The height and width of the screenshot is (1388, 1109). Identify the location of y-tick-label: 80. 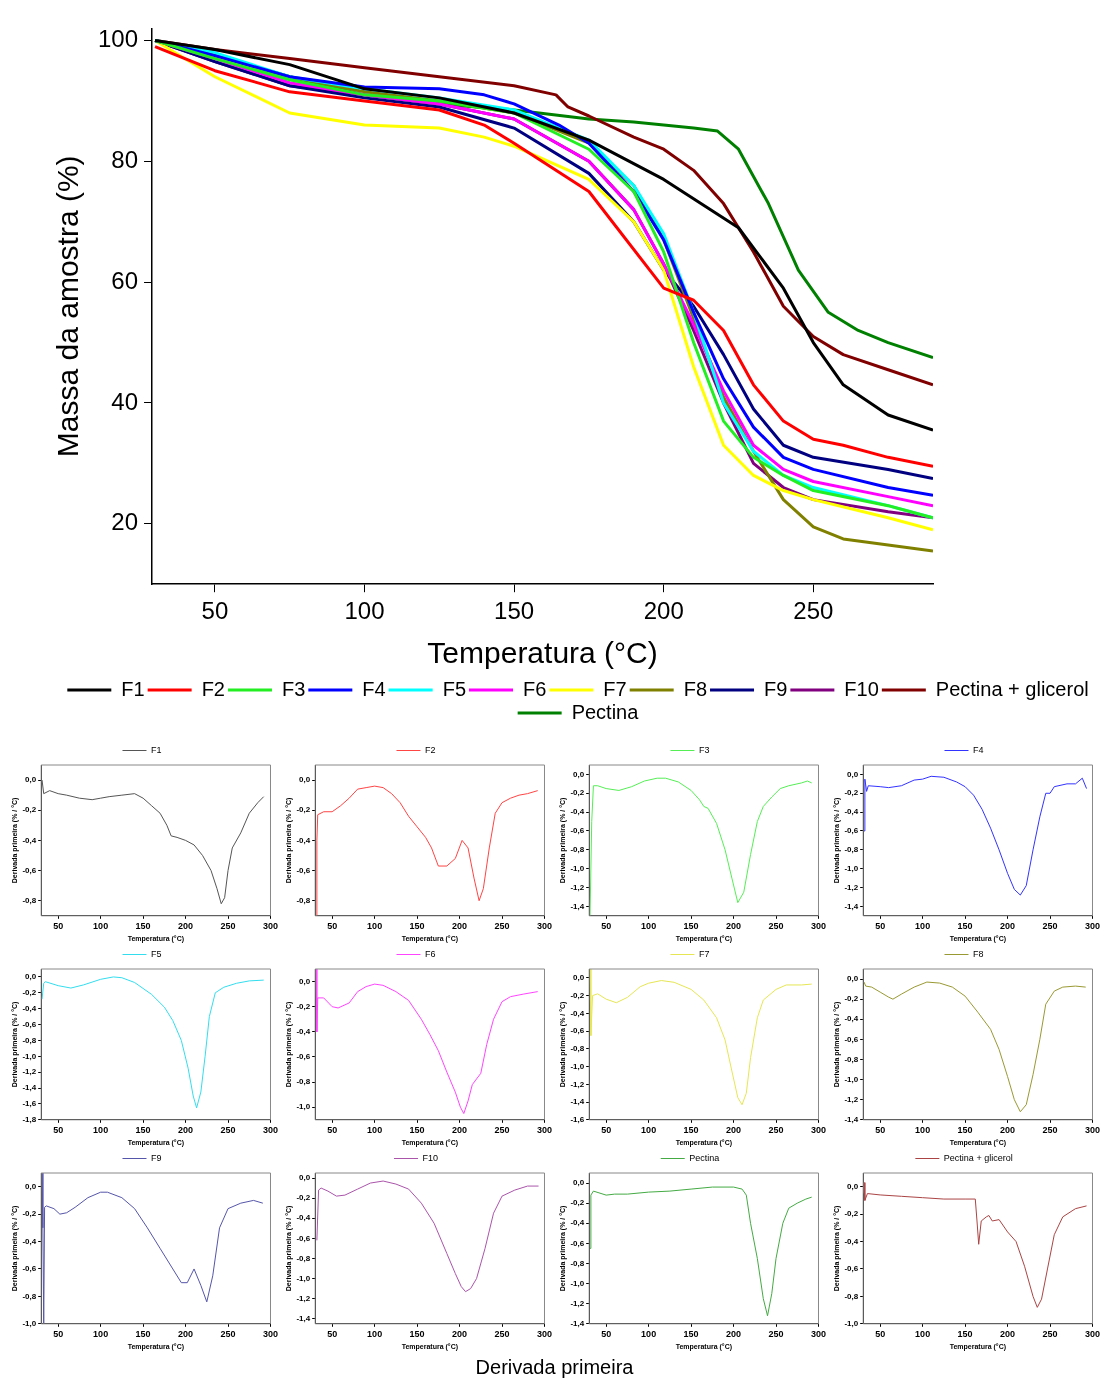
(125, 159).